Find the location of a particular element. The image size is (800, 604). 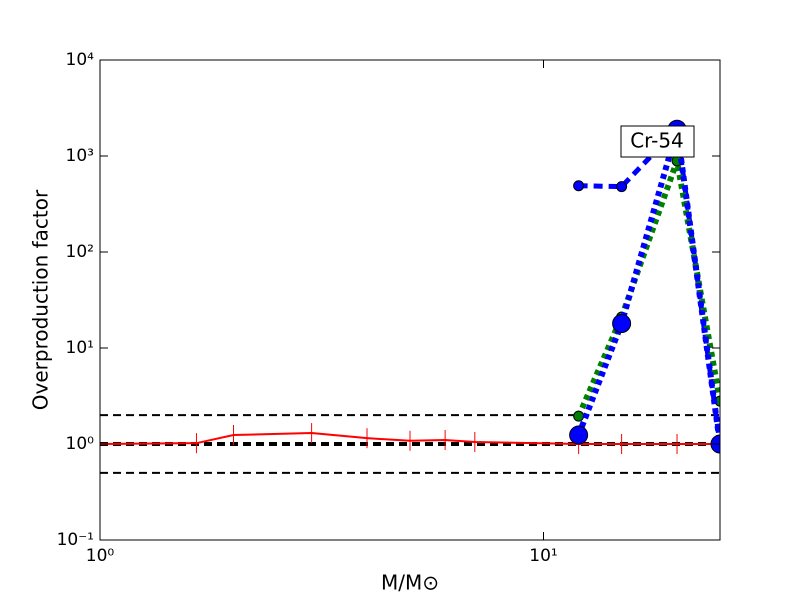

y-tick-label: 10⁻¹ is located at coordinates (75, 540).